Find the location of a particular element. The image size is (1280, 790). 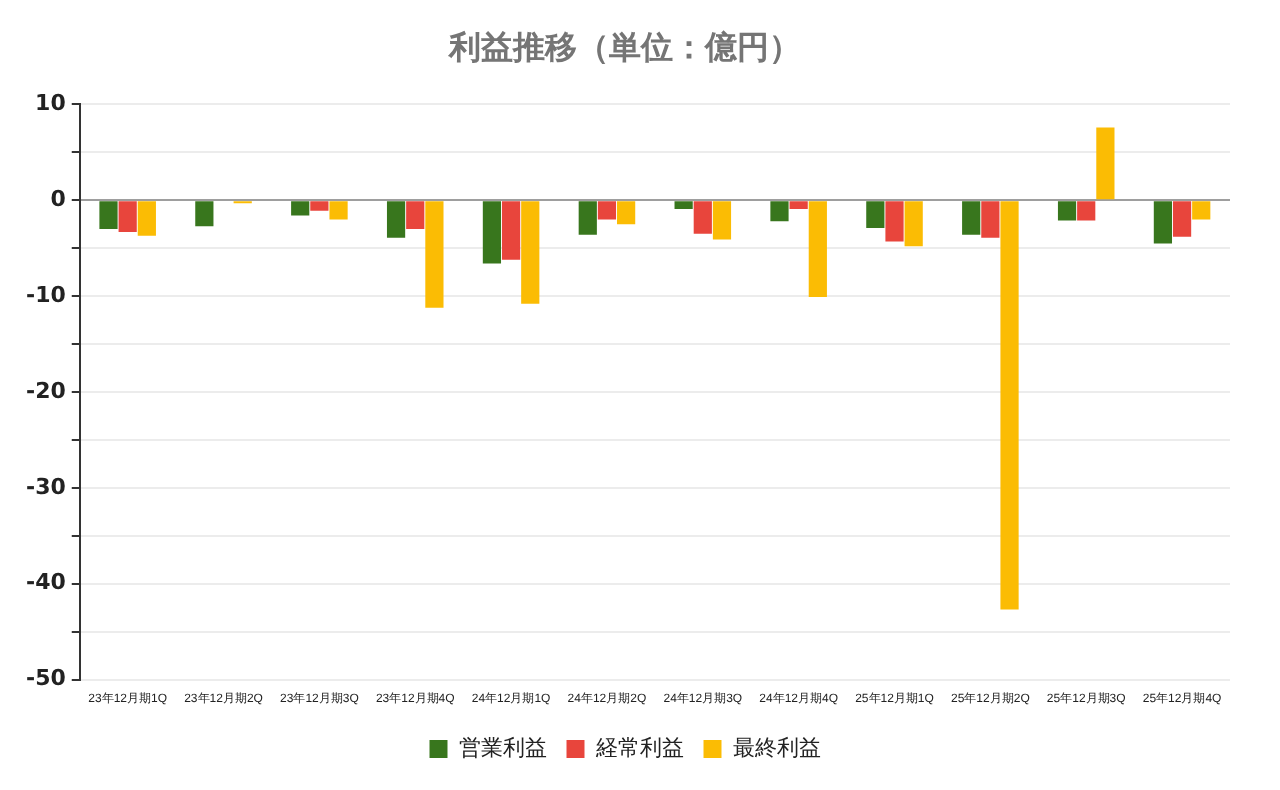

y-tick-label: 10 is located at coordinates (51, 103).